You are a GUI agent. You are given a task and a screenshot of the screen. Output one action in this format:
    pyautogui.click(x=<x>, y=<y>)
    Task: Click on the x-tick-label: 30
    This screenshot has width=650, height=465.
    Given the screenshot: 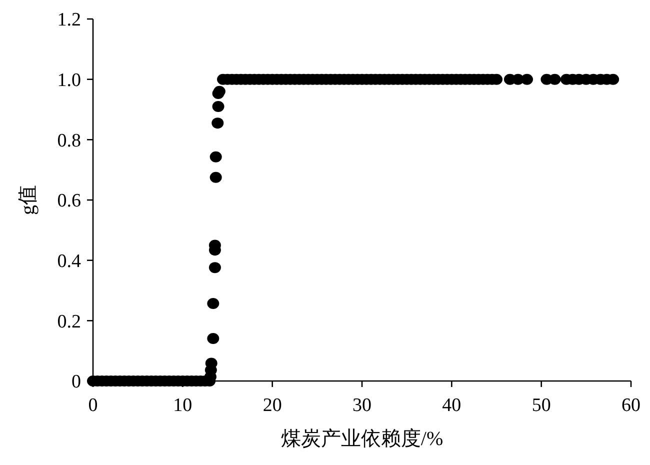 What is the action you would take?
    pyautogui.click(x=362, y=405)
    